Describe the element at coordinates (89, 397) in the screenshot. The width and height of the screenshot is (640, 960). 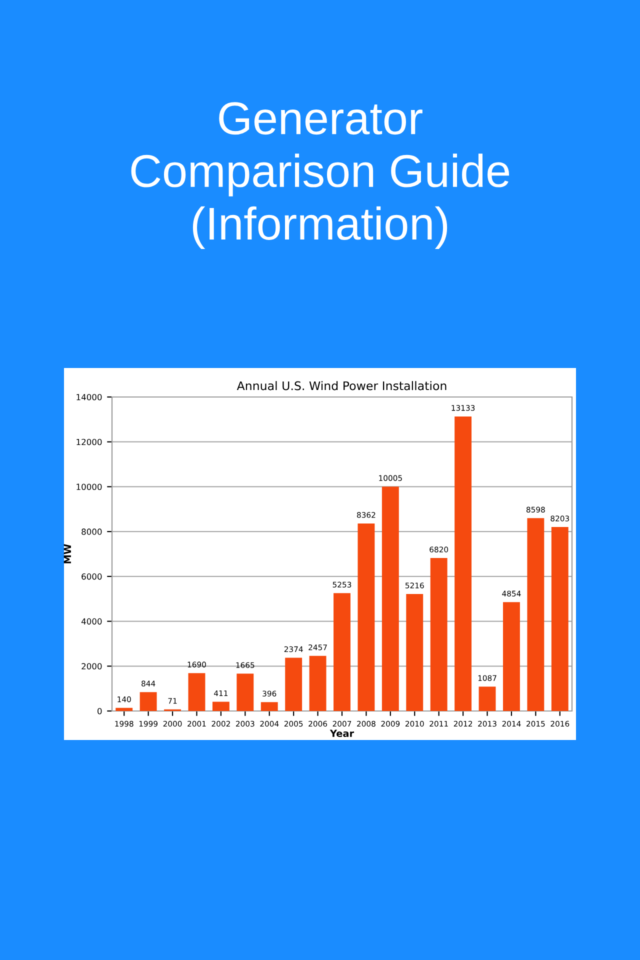
I see `y-tick-label: 14000` at that location.